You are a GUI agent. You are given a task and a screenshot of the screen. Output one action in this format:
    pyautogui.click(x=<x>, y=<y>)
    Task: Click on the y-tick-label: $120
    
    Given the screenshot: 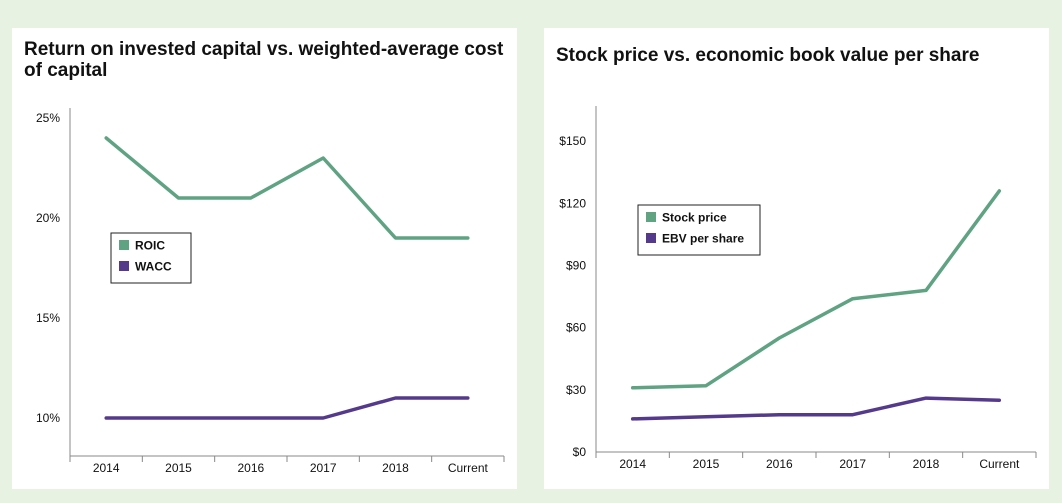 What is the action you would take?
    pyautogui.click(x=572, y=203)
    